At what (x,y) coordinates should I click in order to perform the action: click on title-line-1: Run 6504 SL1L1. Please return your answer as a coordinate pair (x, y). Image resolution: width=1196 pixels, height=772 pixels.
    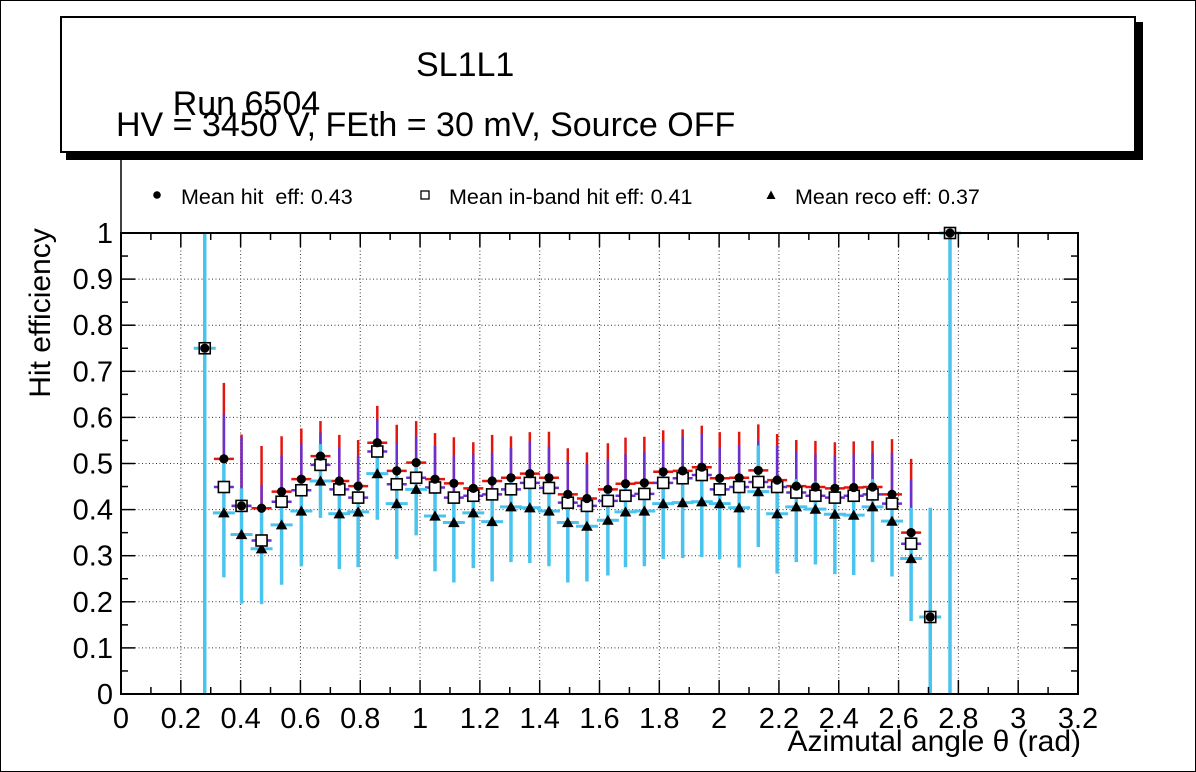
    Looking at the image, I should click on (315, 124).